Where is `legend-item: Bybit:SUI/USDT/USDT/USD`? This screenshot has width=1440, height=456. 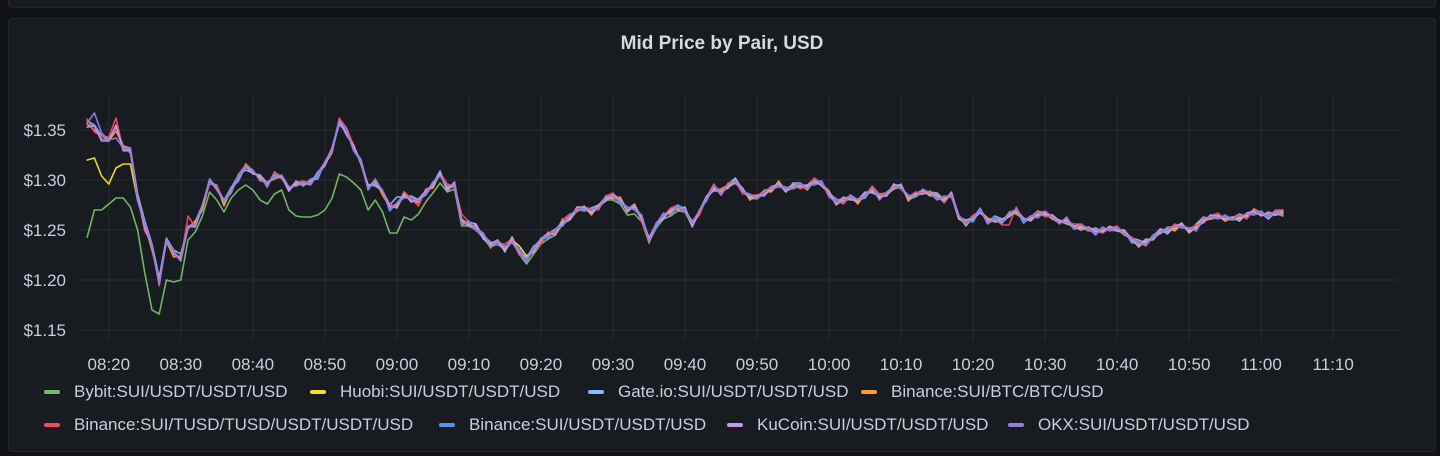 legend-item: Bybit:SUI/USDT/USDT/USD is located at coordinates (165, 392).